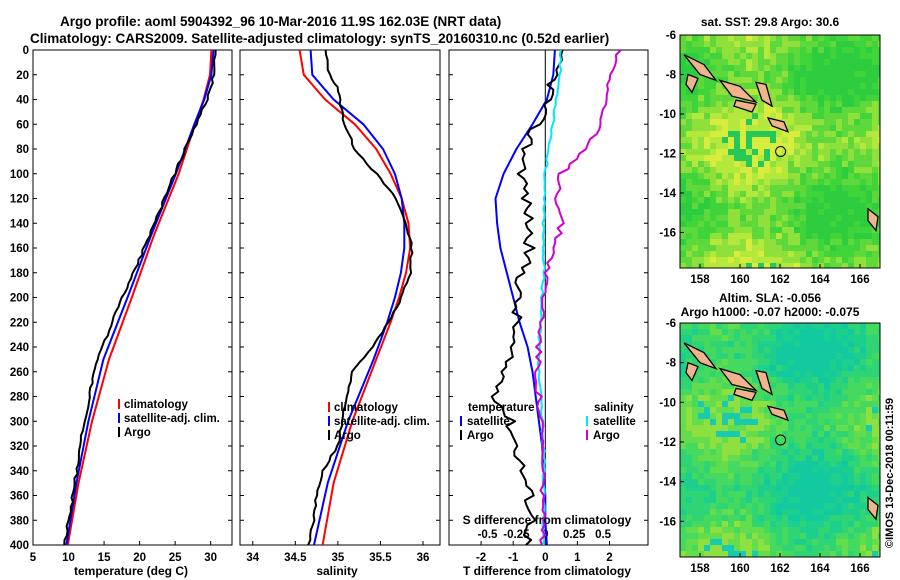 This screenshot has height=580, width=900. What do you see at coordinates (770, 312) in the screenshot?
I see `sla-map-title-line2: Argo h1000: -0.07 h2000: -0.075` at bounding box center [770, 312].